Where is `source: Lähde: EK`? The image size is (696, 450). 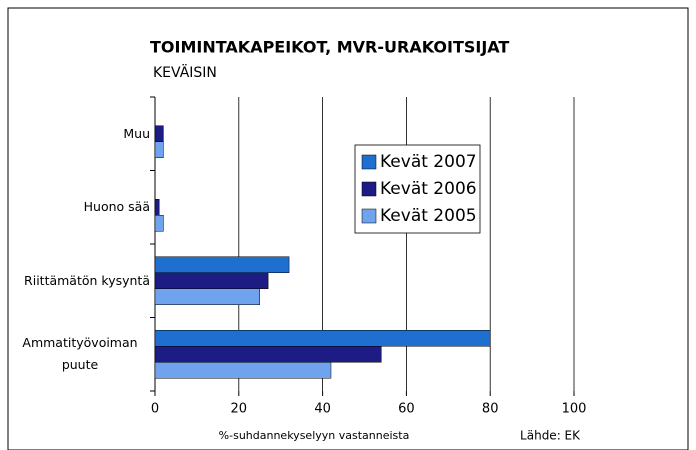 source: Lähde: EK is located at coordinates (550, 436).